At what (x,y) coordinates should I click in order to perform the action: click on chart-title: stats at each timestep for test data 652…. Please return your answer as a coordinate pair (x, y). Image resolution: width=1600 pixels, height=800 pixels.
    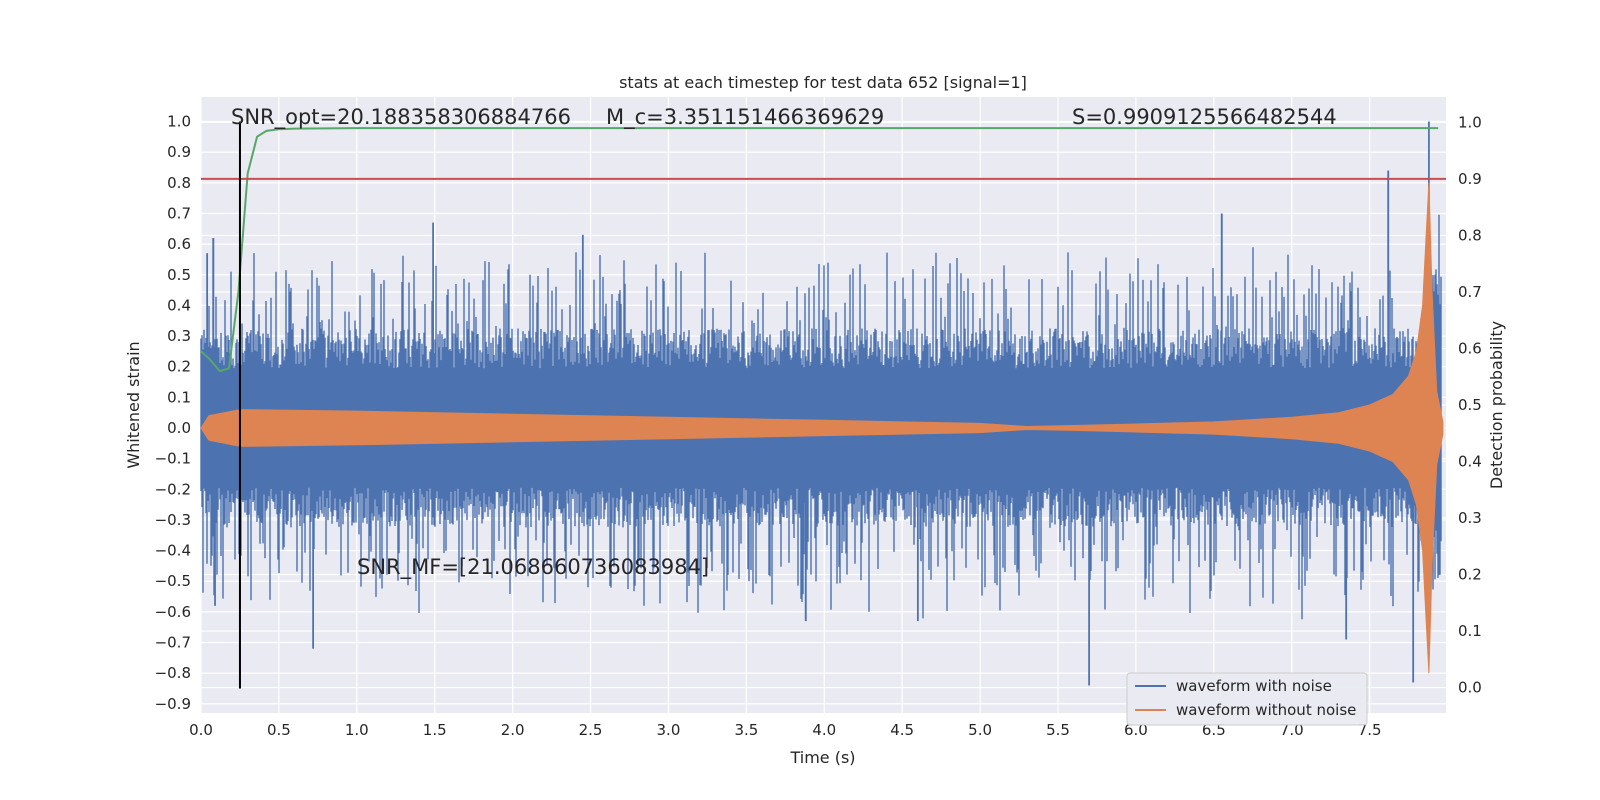
    Looking at the image, I should click on (823, 82).